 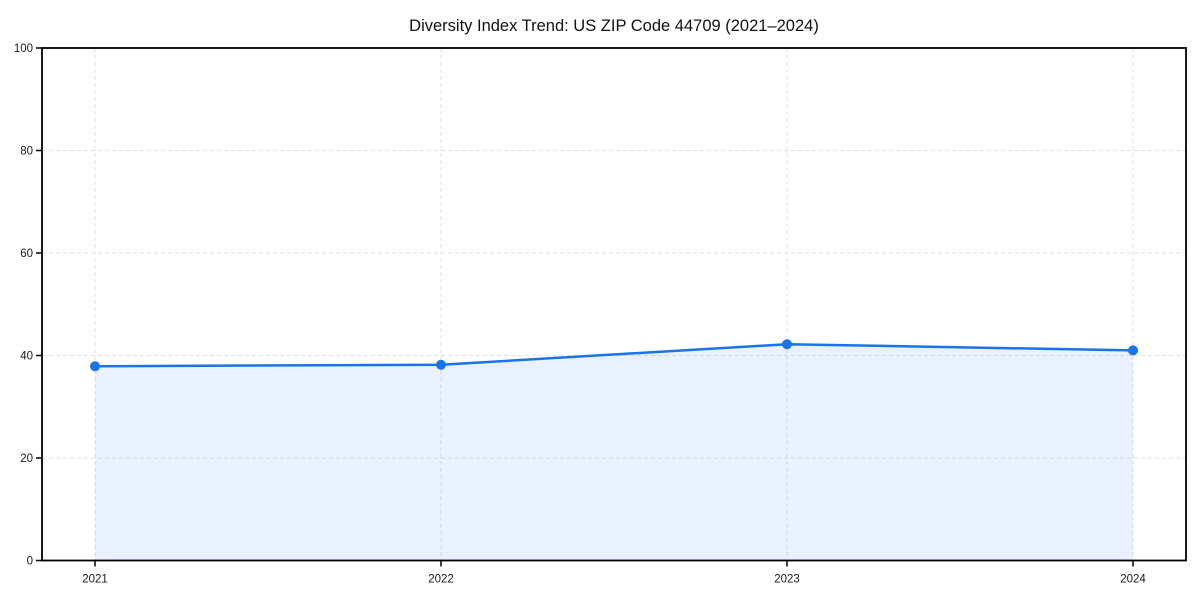 What do you see at coordinates (95, 366) in the screenshot?
I see `data-point-2021` at bounding box center [95, 366].